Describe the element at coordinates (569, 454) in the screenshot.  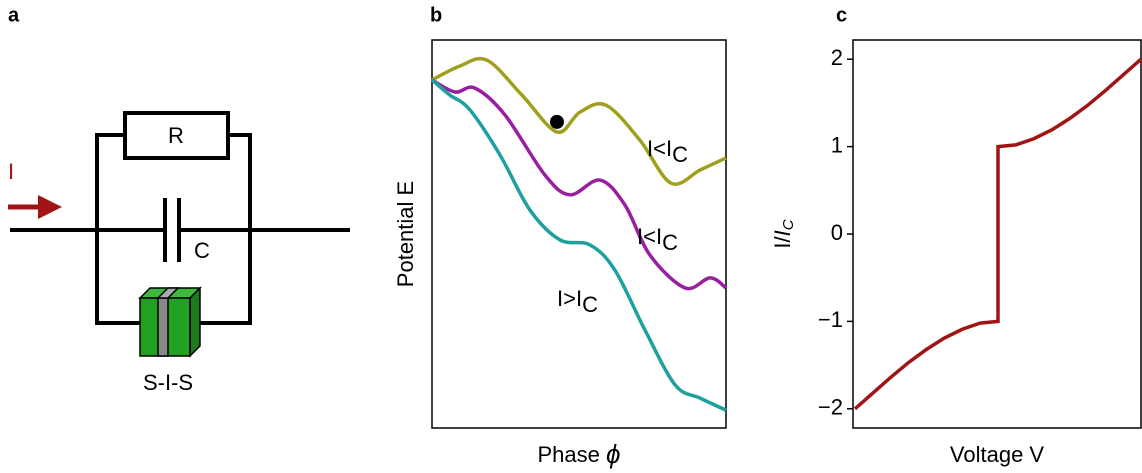
I see `x-axis-label-text: Phase` at that location.